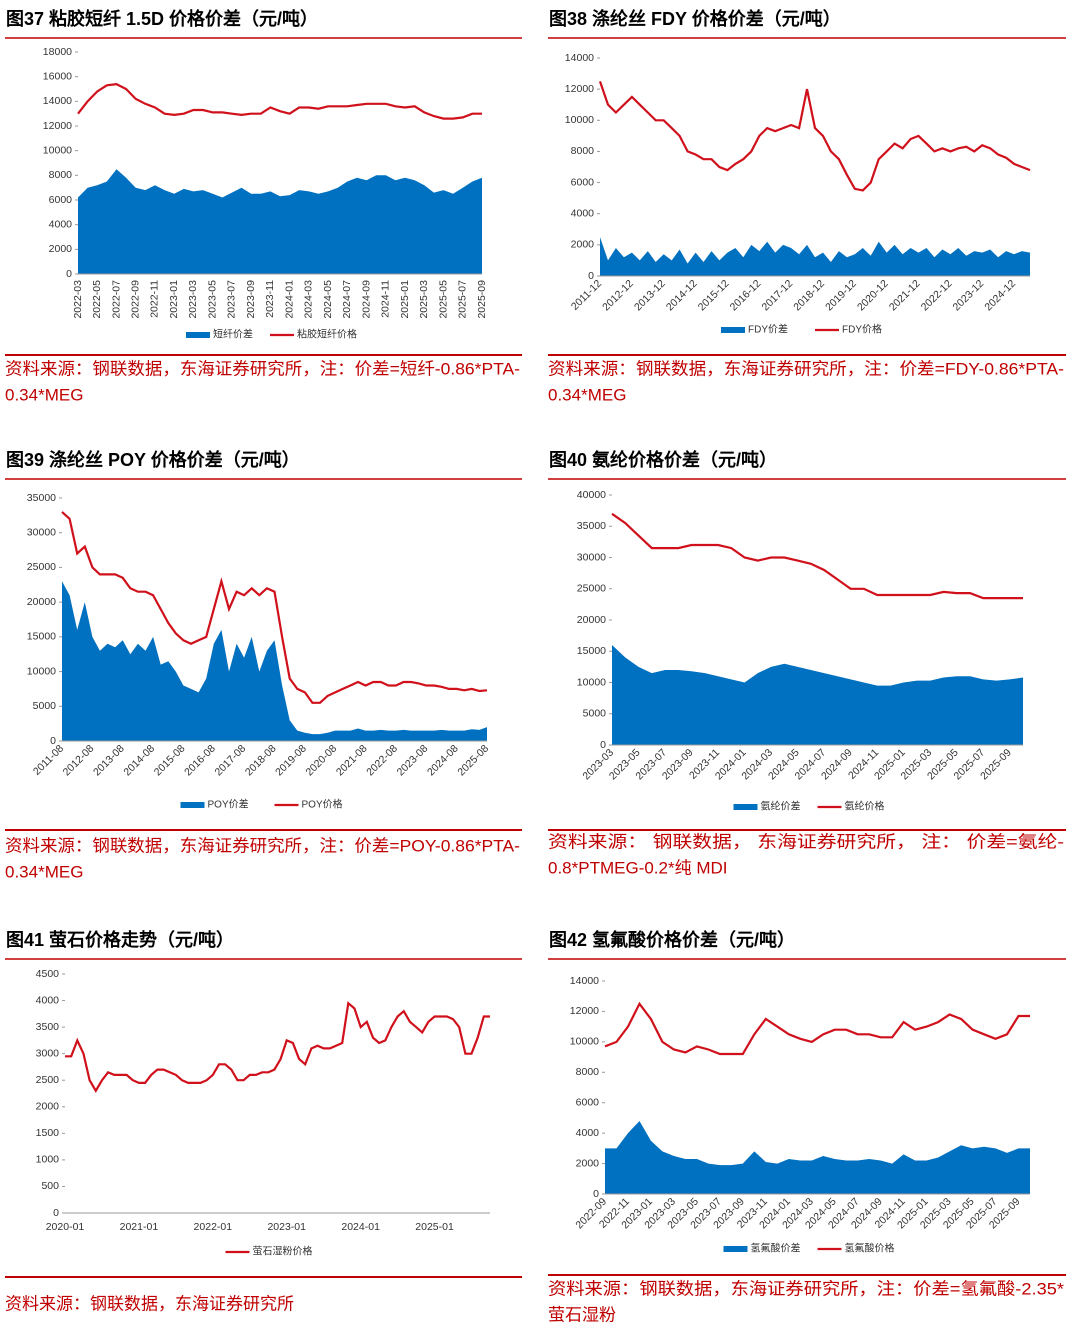 This screenshot has width=1080, height=1330. Describe the element at coordinates (382, 760) in the screenshot. I see `x-tick-label: 2022-08` at that location.